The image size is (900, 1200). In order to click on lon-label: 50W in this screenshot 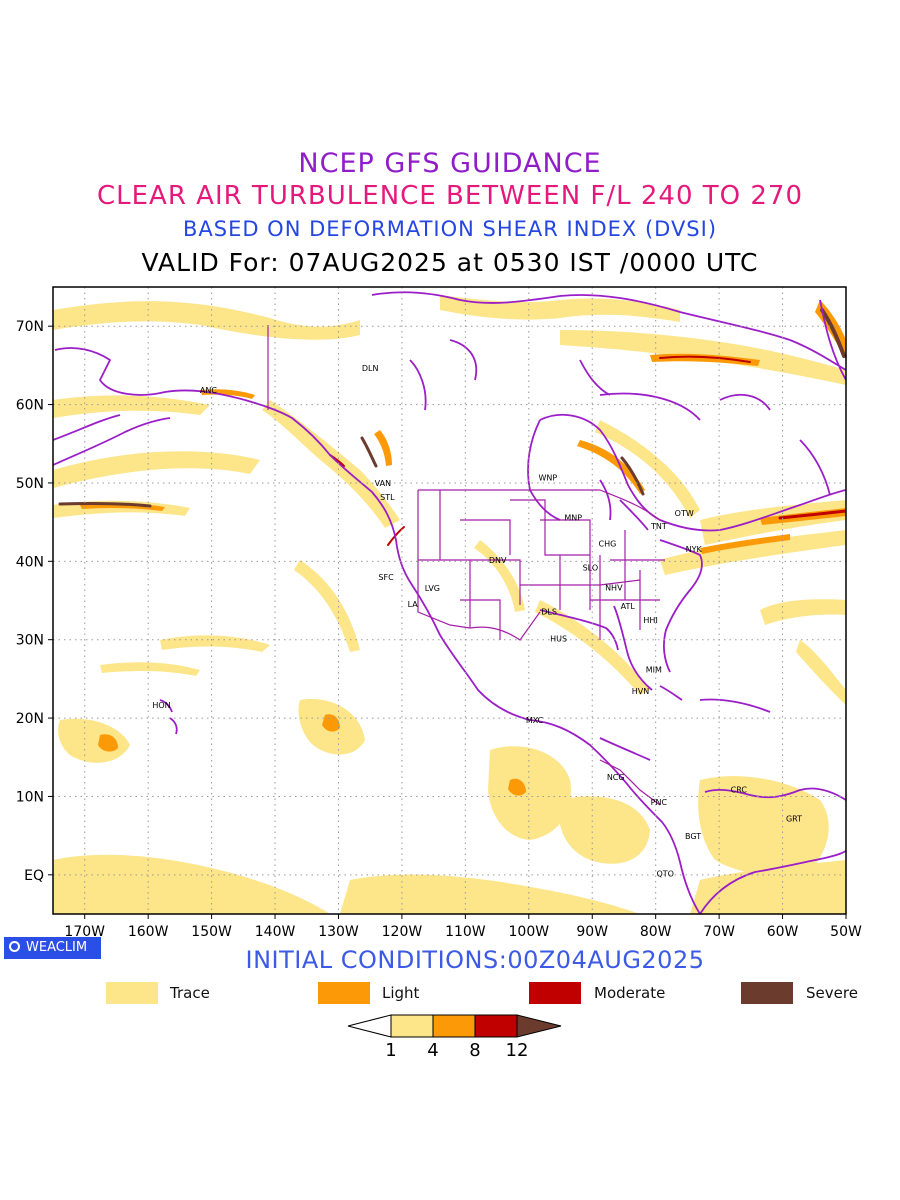, I will do `click(846, 932)`.